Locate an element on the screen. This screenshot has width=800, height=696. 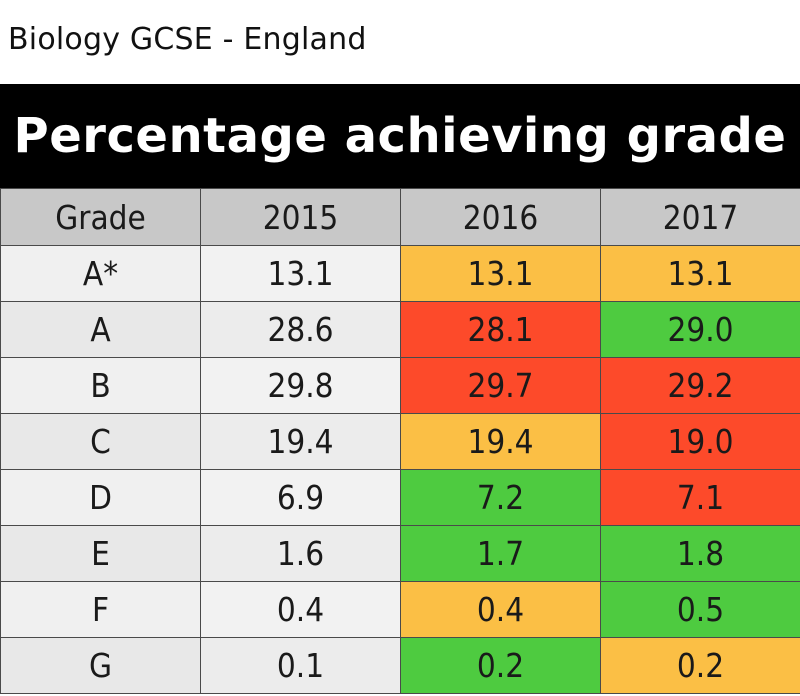
value-cell: 29.2 is located at coordinates (700, 385).